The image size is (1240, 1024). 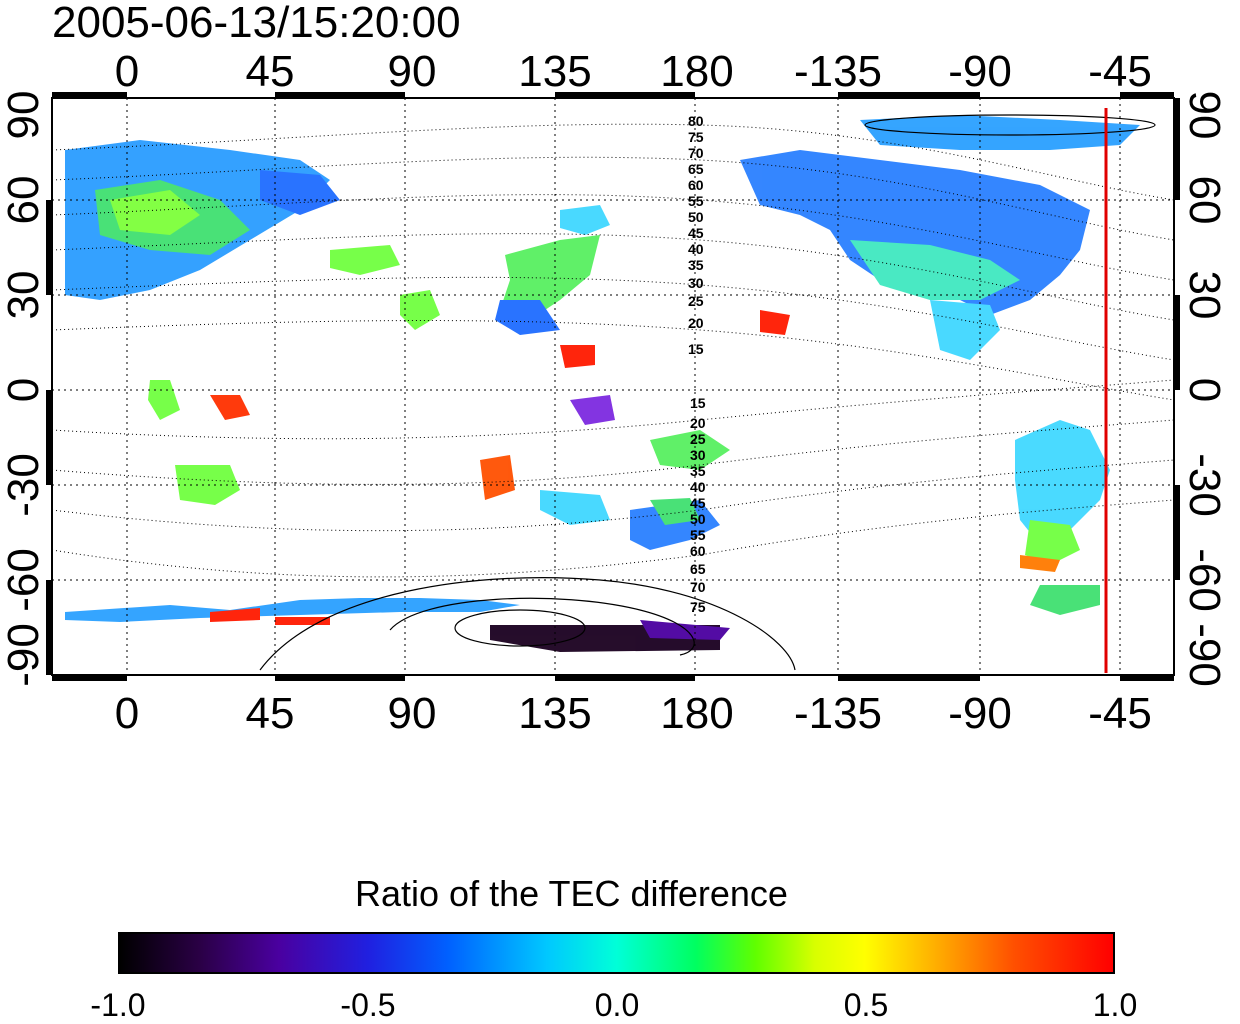 What do you see at coordinates (24, 200) in the screenshot?
I see `left-latitude-label: 60` at bounding box center [24, 200].